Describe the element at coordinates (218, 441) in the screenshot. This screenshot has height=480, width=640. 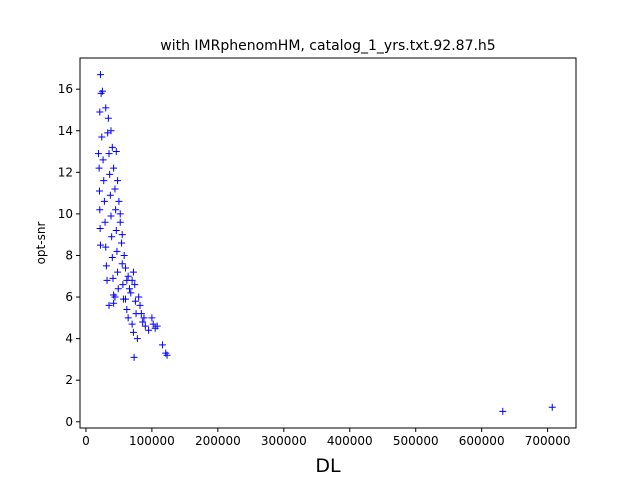
I see `x-tick-label: 200000` at that location.